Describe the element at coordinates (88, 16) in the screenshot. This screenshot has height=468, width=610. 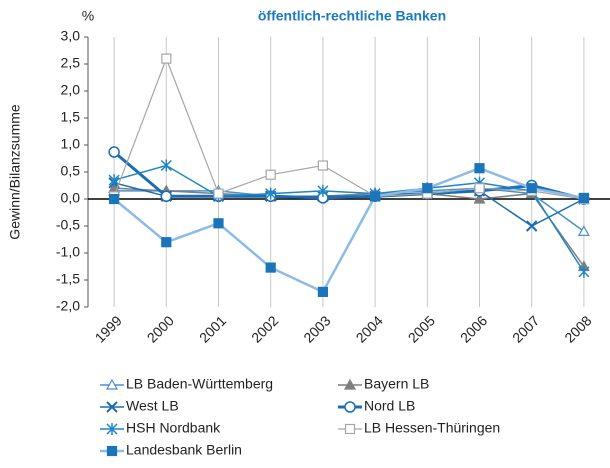
I see `y-unit: %` at that location.